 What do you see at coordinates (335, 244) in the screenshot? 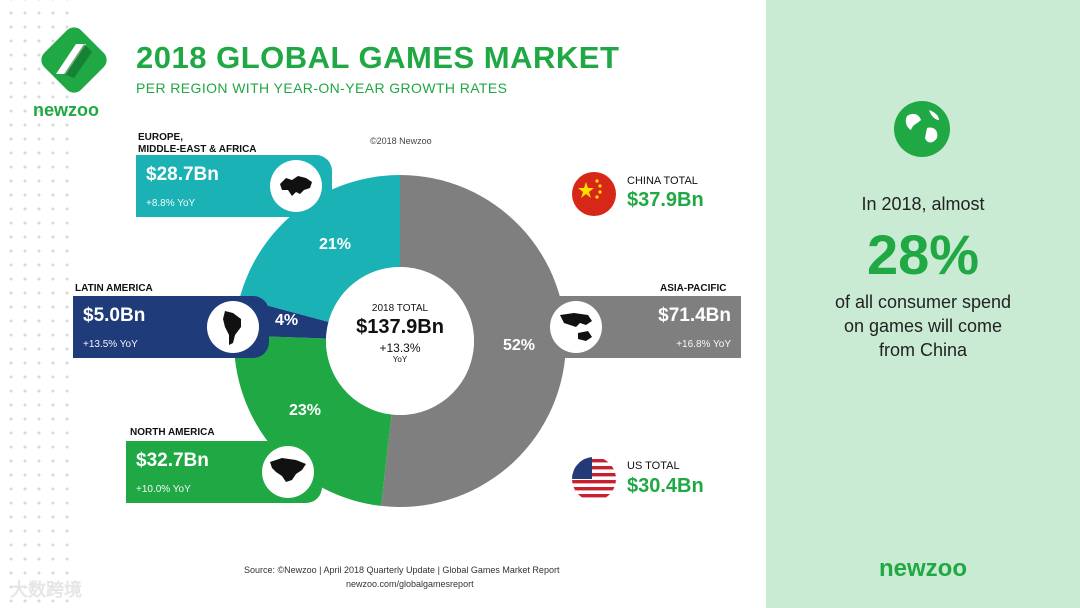
I see `slice-share-emea: 21%` at bounding box center [335, 244].